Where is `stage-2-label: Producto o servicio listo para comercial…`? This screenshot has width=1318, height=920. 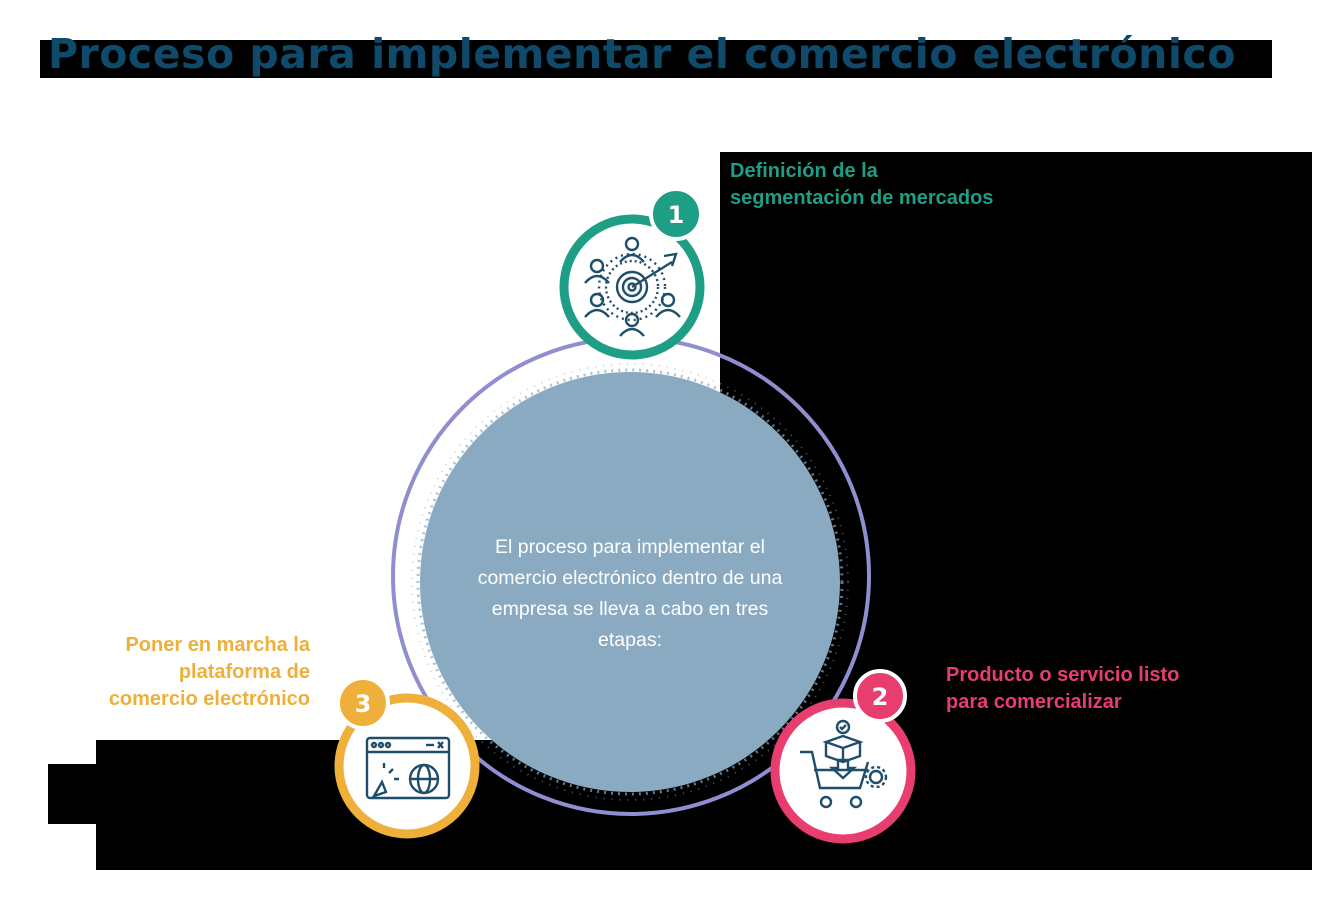
stage-2-label: Producto o servicio listo para comercial… is located at coordinates (1062, 689).